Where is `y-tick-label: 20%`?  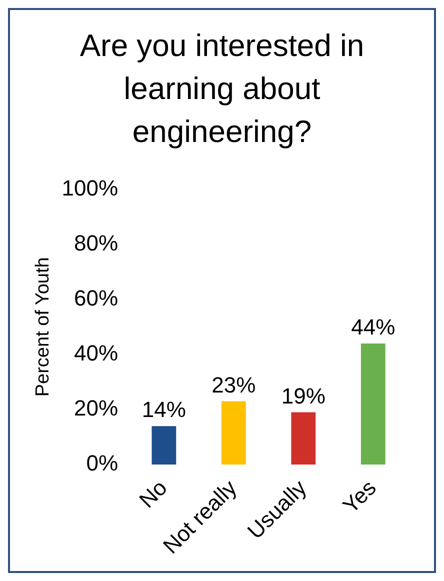
y-tick-label: 20% is located at coordinates (96, 408).